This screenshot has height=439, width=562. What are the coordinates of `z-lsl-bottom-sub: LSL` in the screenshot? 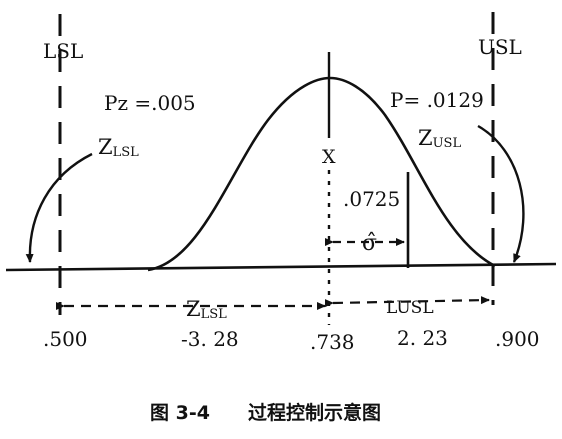 It's located at (214, 314).